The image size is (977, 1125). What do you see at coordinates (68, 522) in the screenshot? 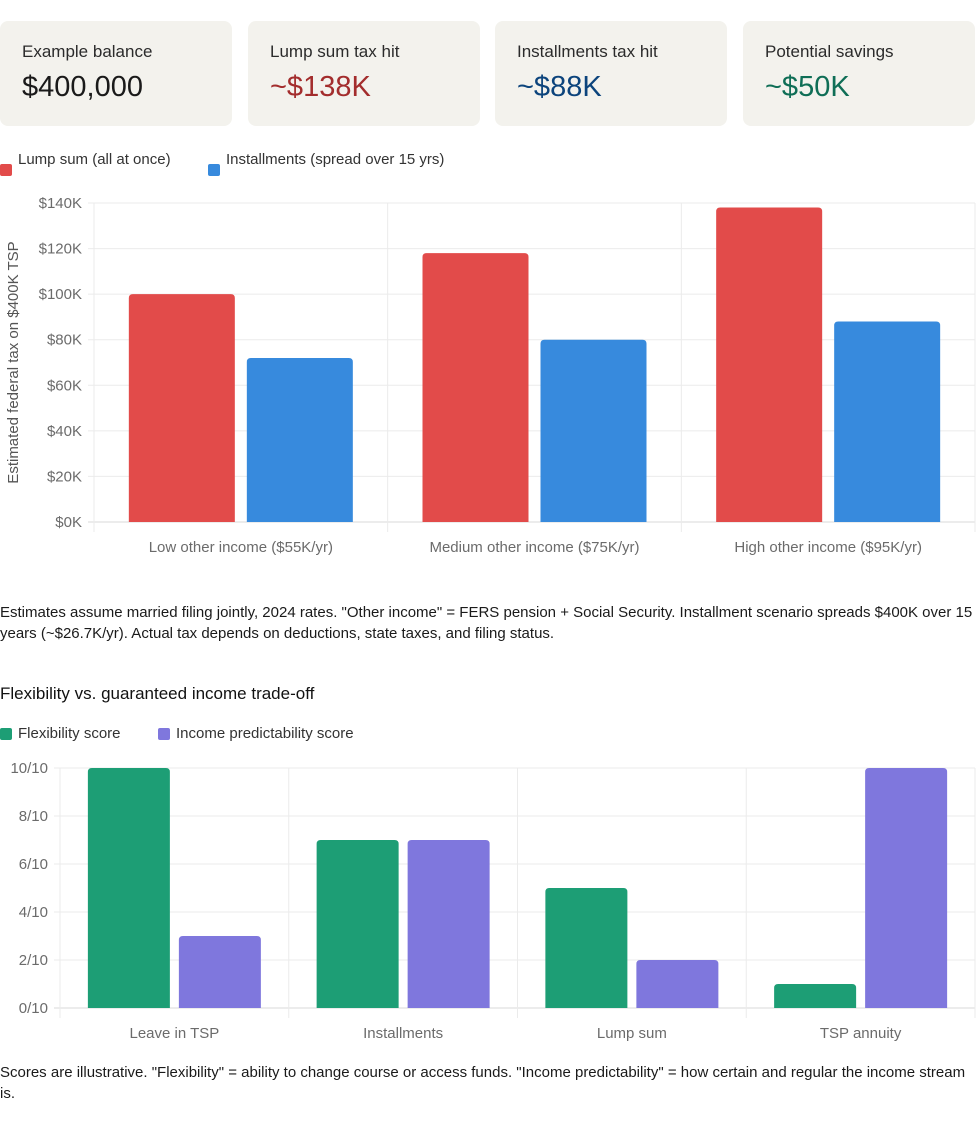
I see `y-tick-label: $0K` at bounding box center [68, 522].